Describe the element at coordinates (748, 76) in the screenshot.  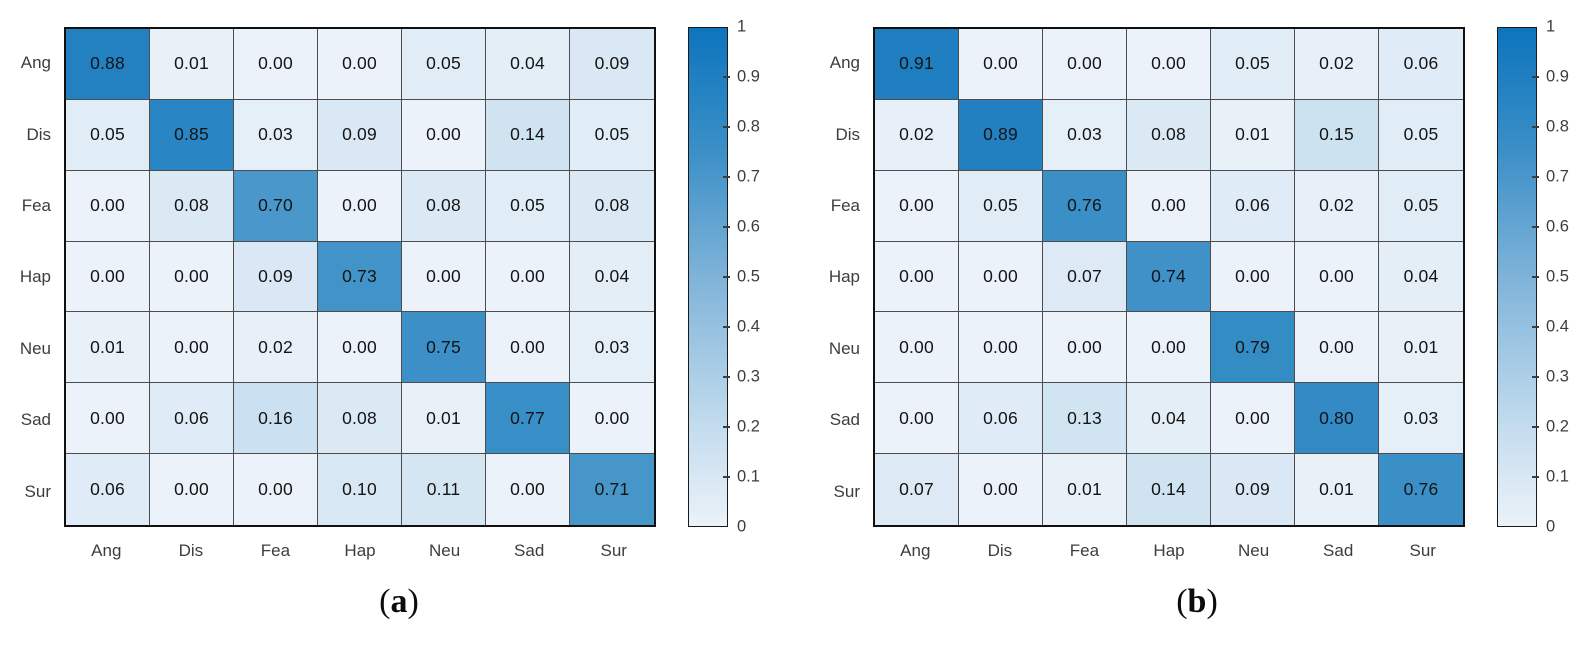
I see `colorbar-tick-label: 0.9` at that location.